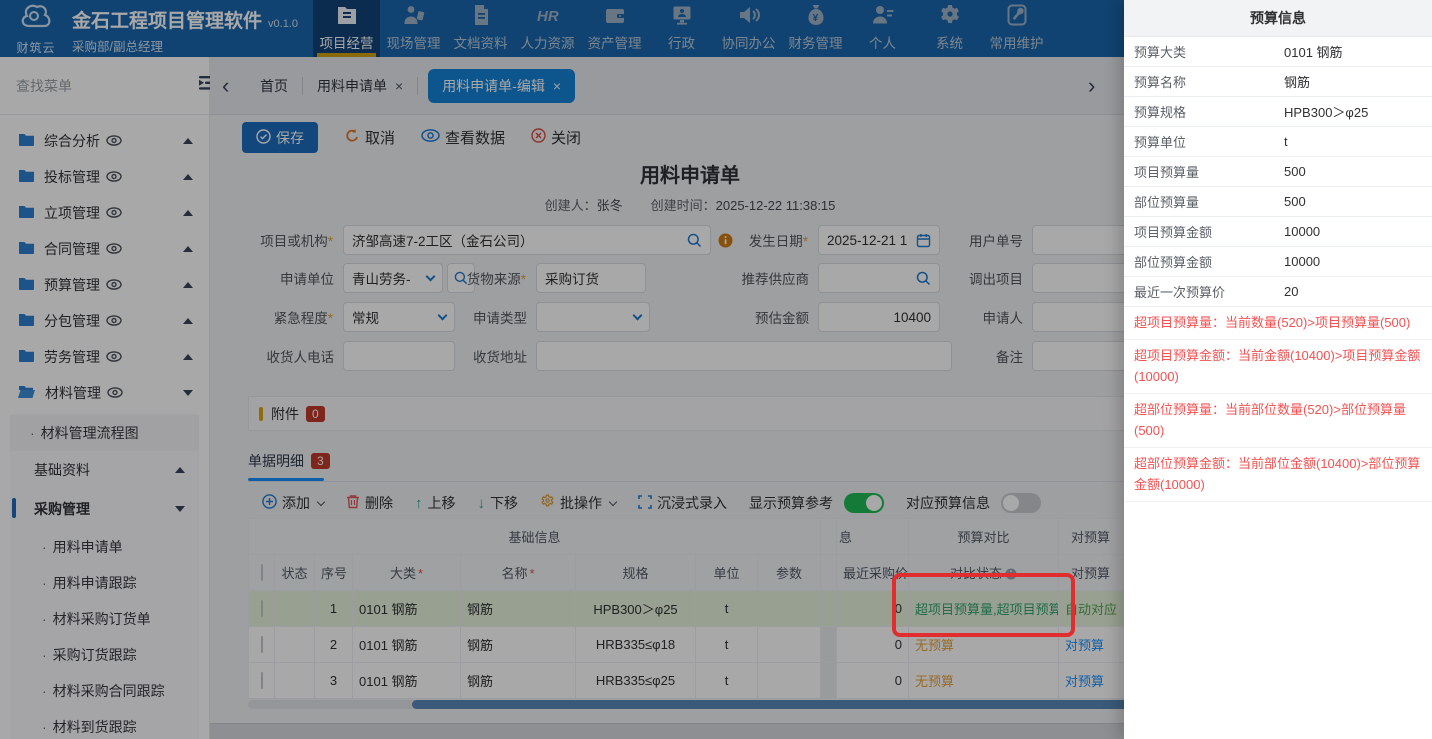 This screenshot has height=739, width=1432. I want to click on map-budget-info-toggle, so click(1021, 503).